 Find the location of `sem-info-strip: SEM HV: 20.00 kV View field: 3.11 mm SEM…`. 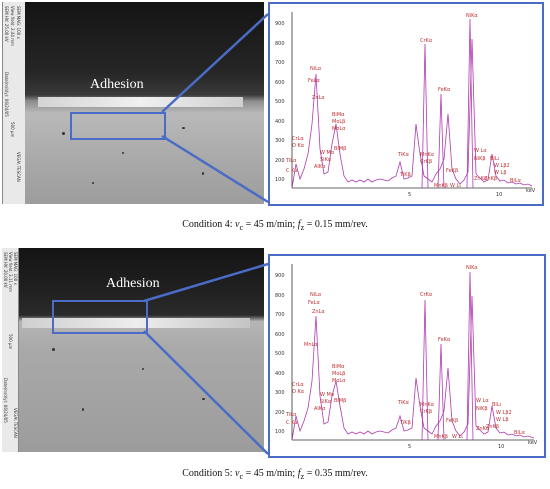

sem-info-strip: SEM HV: 20.00 kV View field: 3.11 mm SEM… is located at coordinates (10, 350).